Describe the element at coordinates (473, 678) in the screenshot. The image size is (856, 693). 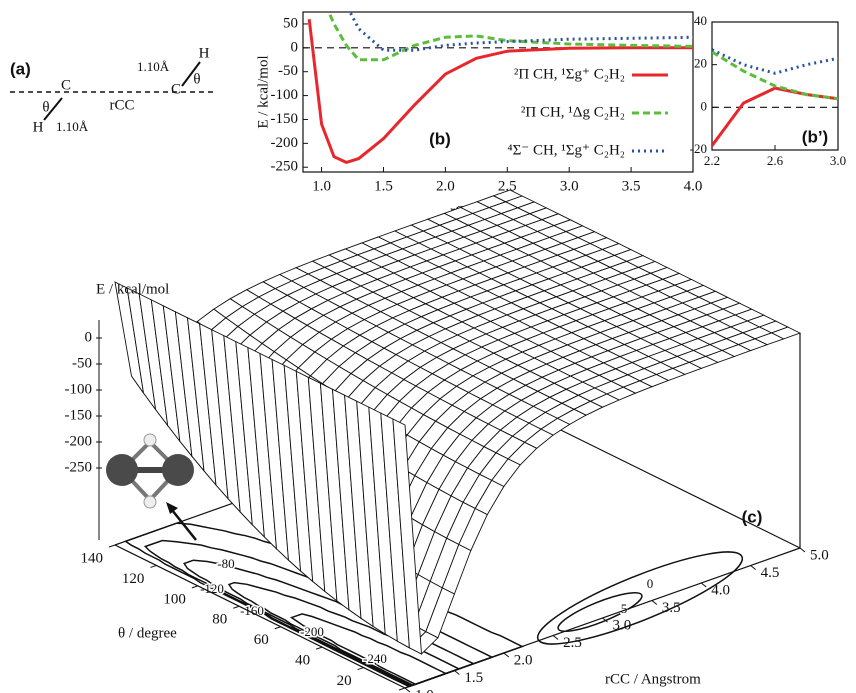
I see `y-tick-label: 1.5` at that location.